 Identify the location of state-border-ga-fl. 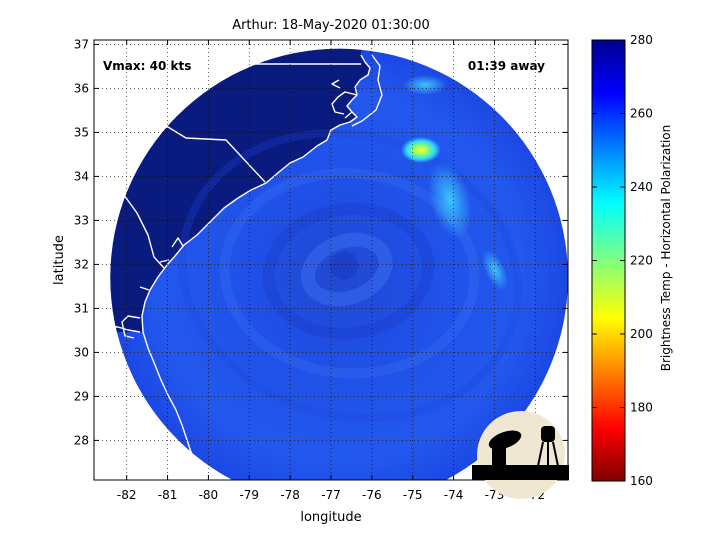
(117, 329).